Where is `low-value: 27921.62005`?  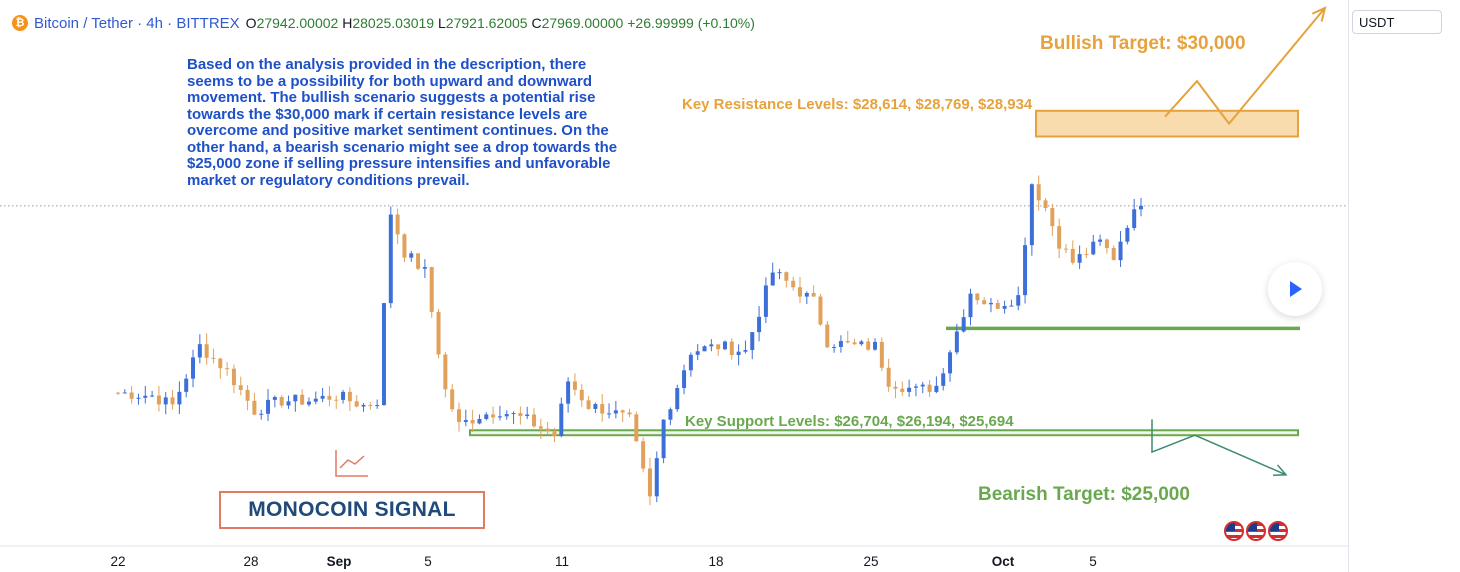
low-value: 27921.62005 is located at coordinates (486, 23).